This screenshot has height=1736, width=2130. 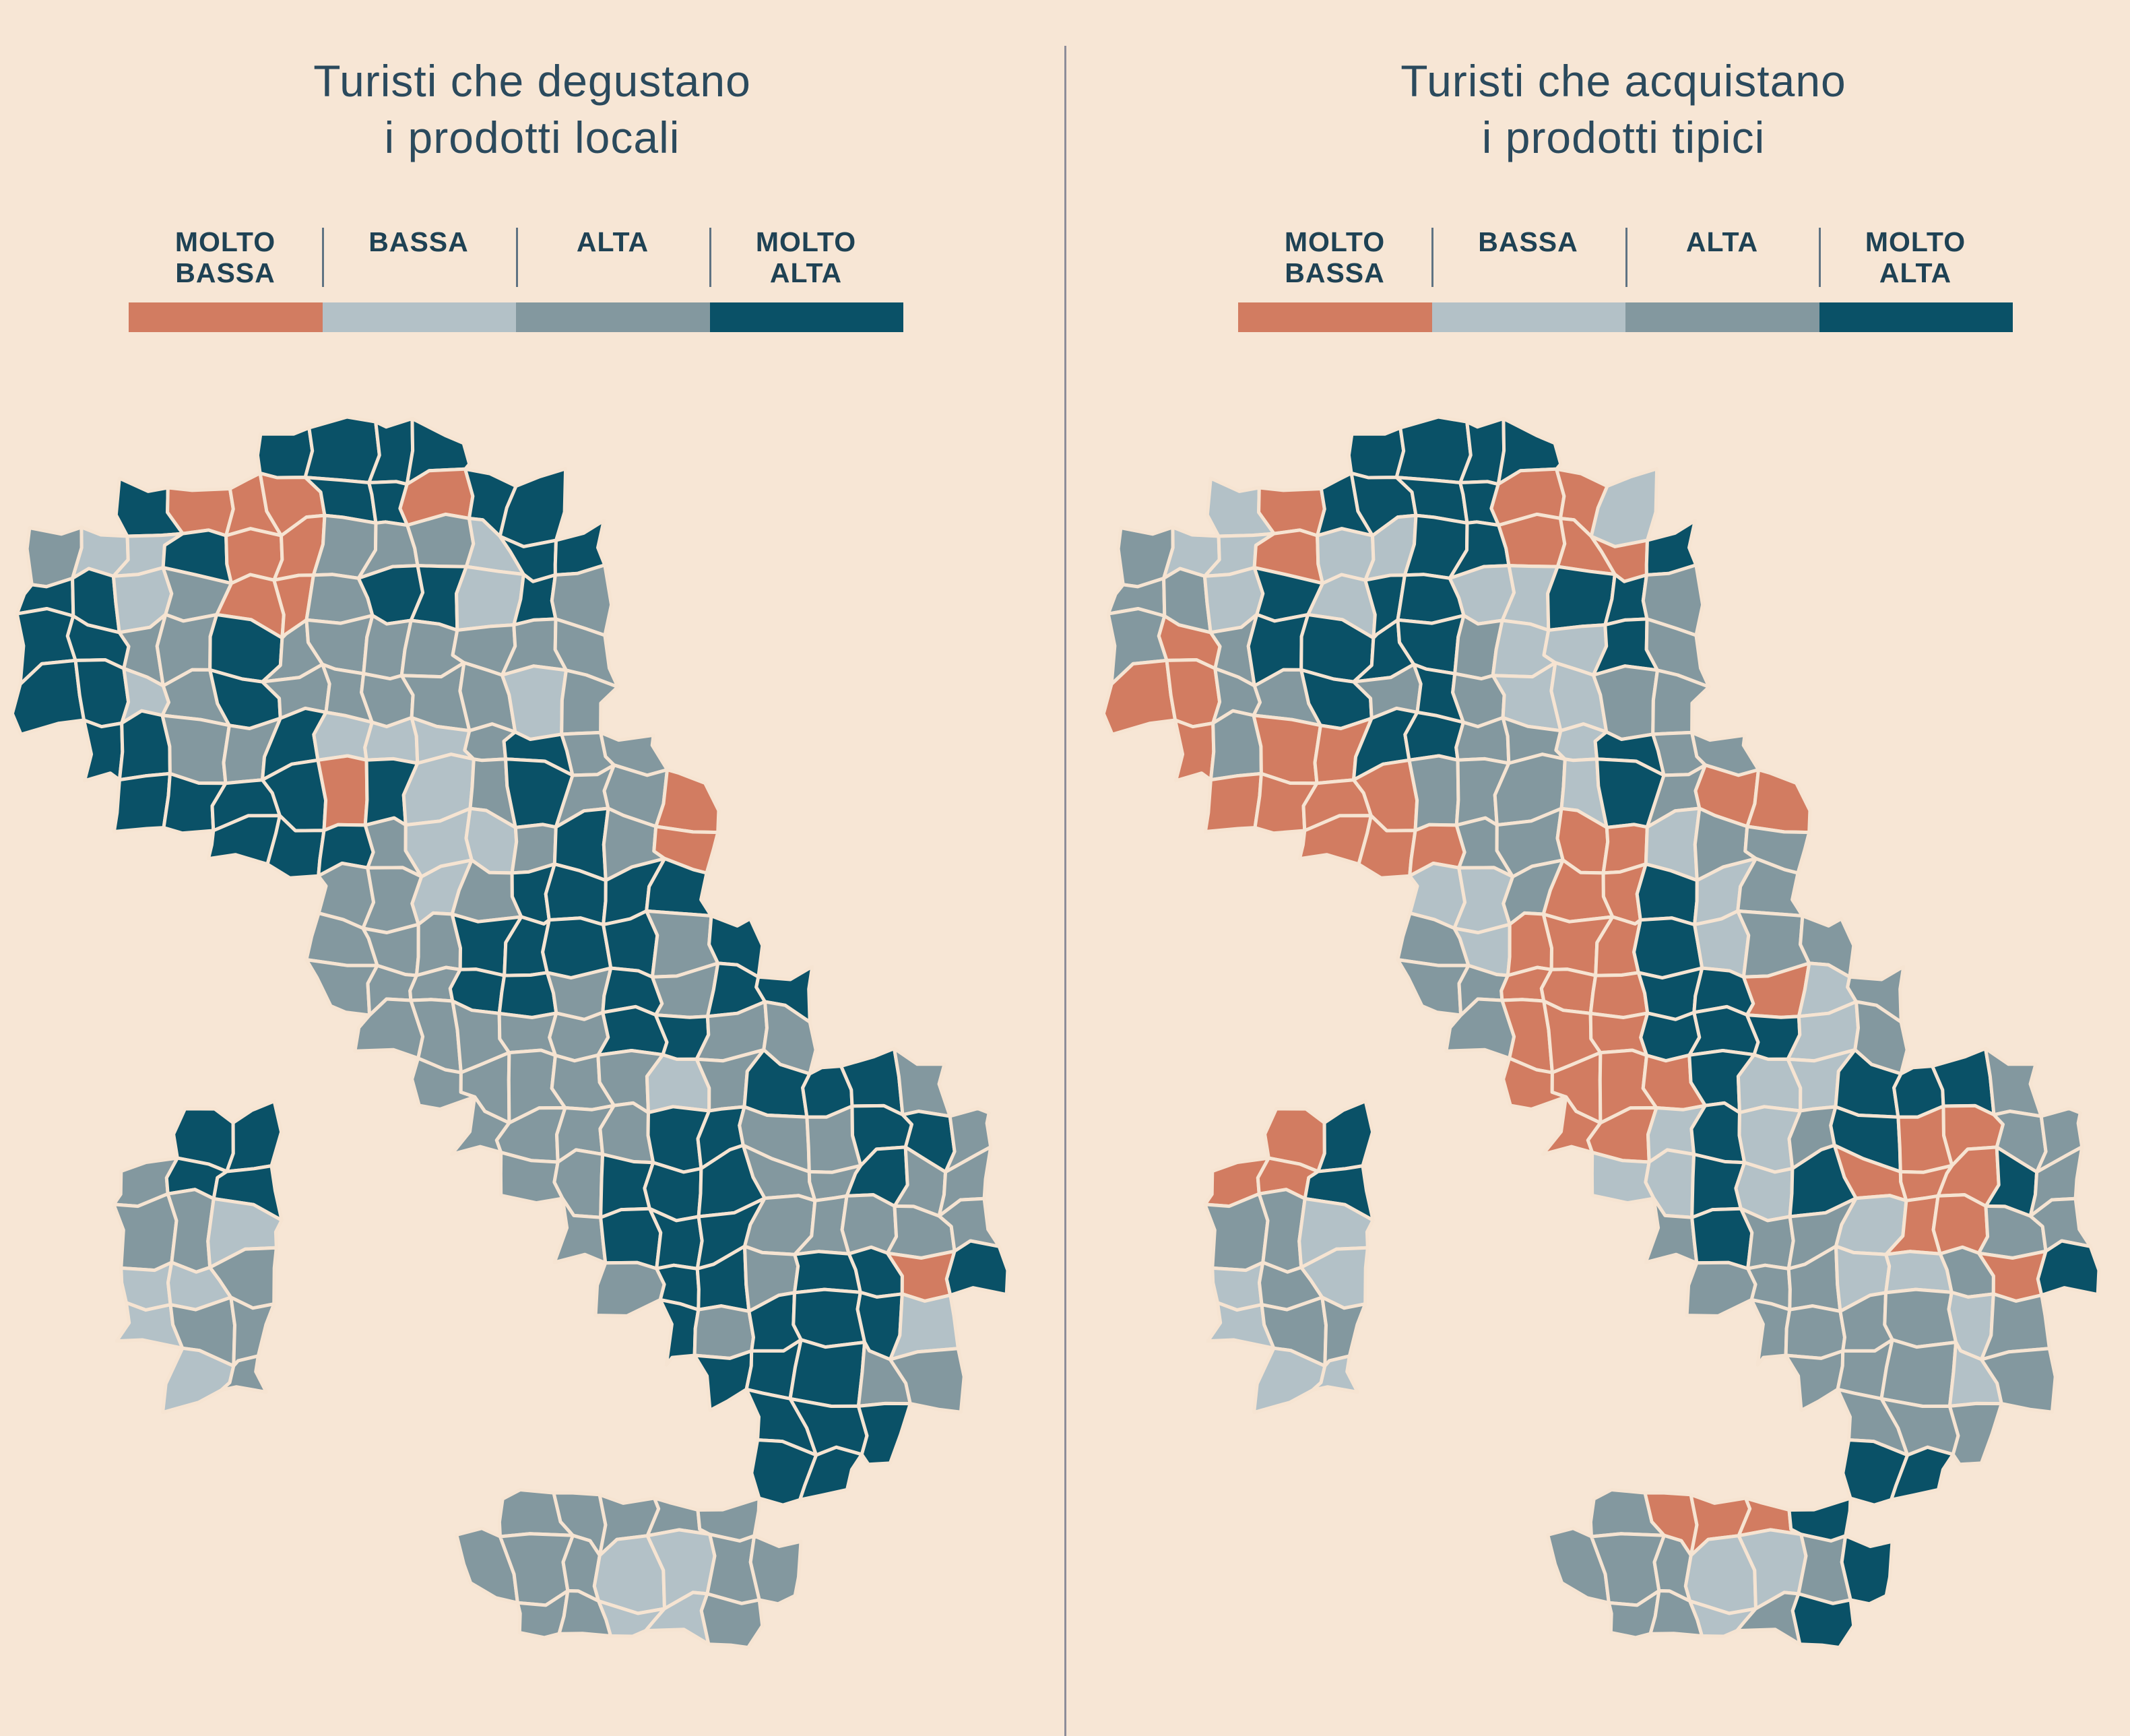 I want to click on divider-line, so click(x=1065, y=891).